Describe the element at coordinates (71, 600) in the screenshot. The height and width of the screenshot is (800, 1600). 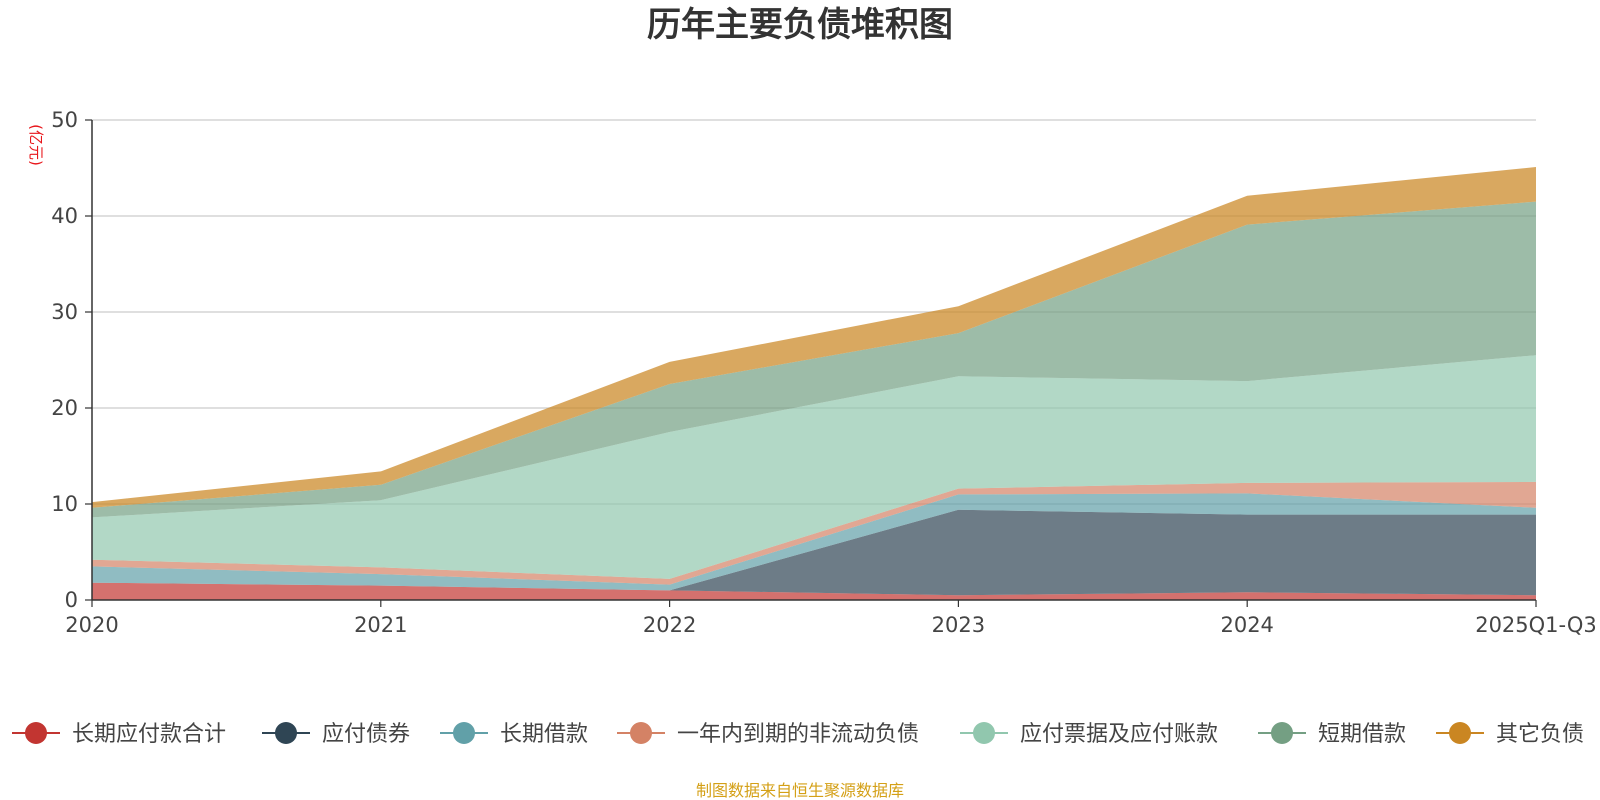
I see `y-tick-label: 0` at that location.